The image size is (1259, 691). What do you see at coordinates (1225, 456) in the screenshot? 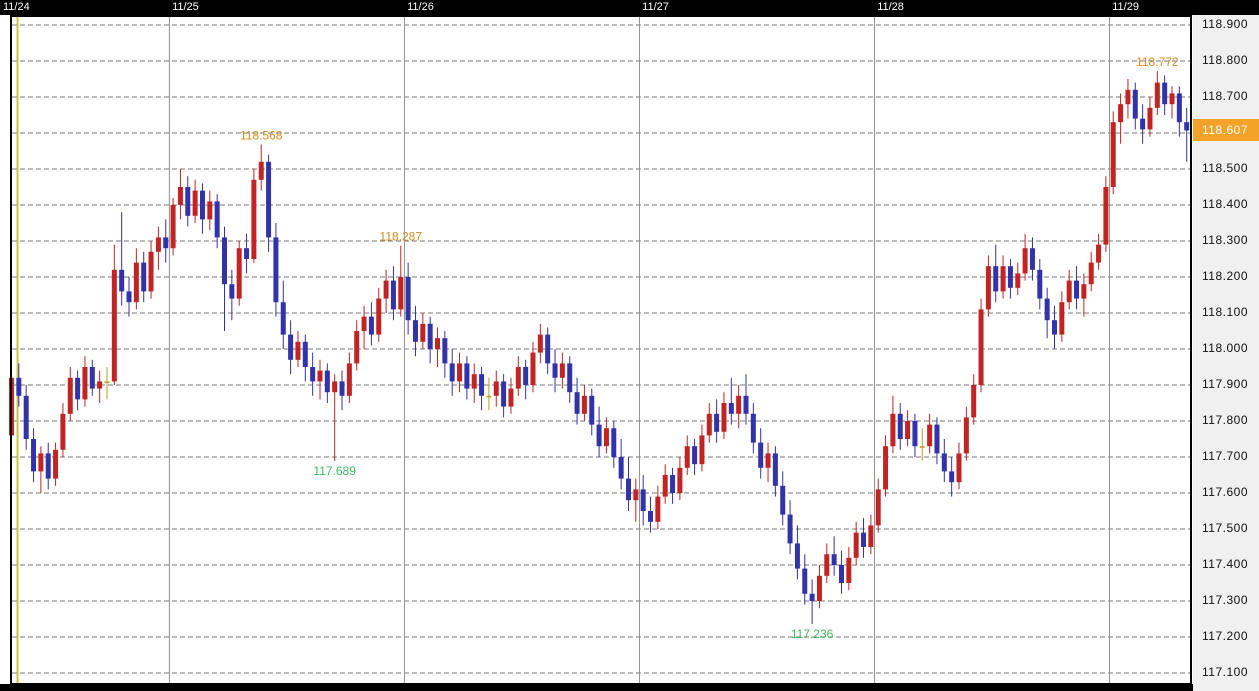
I see `price-axis-label: 117.700` at bounding box center [1225, 456].